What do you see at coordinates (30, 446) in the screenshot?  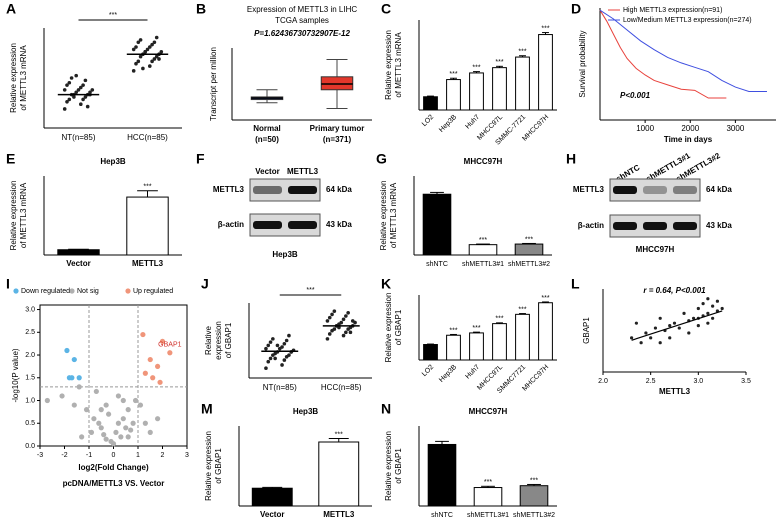 I see `y-tick-label: 0.0` at bounding box center [30, 446].